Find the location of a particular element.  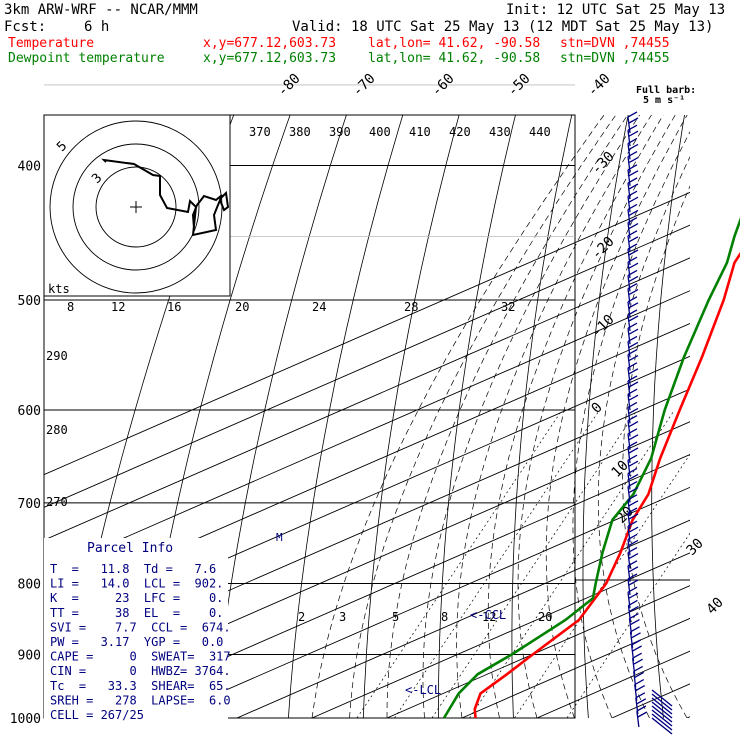

pressure-tick-label: 1000 is located at coordinates (25, 719).